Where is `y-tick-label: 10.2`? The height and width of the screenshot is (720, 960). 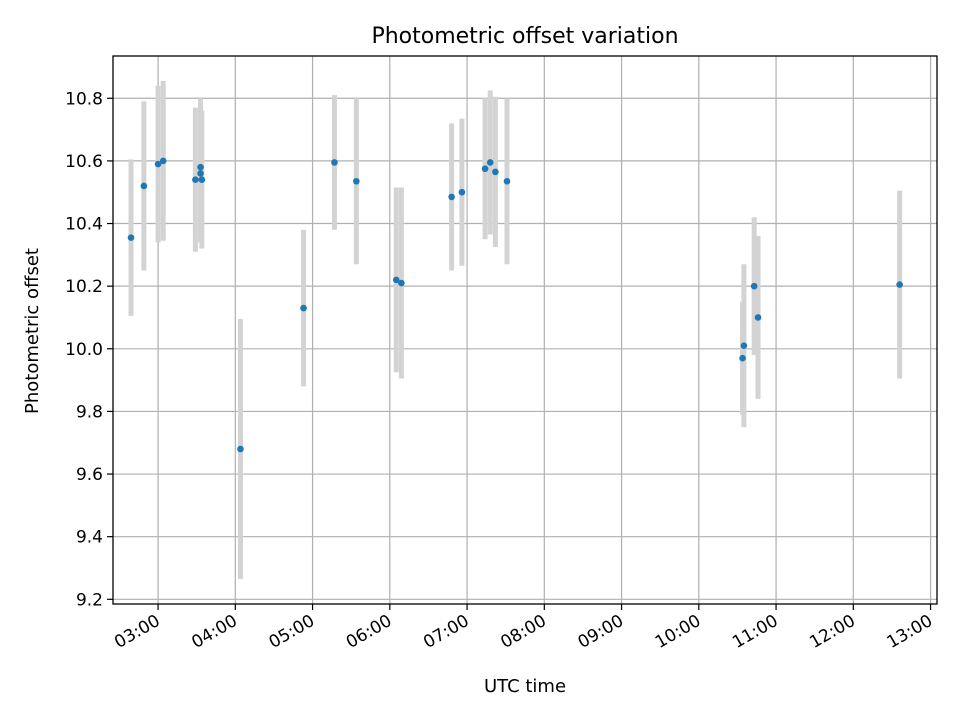 y-tick-label: 10.2 is located at coordinates (84, 287).